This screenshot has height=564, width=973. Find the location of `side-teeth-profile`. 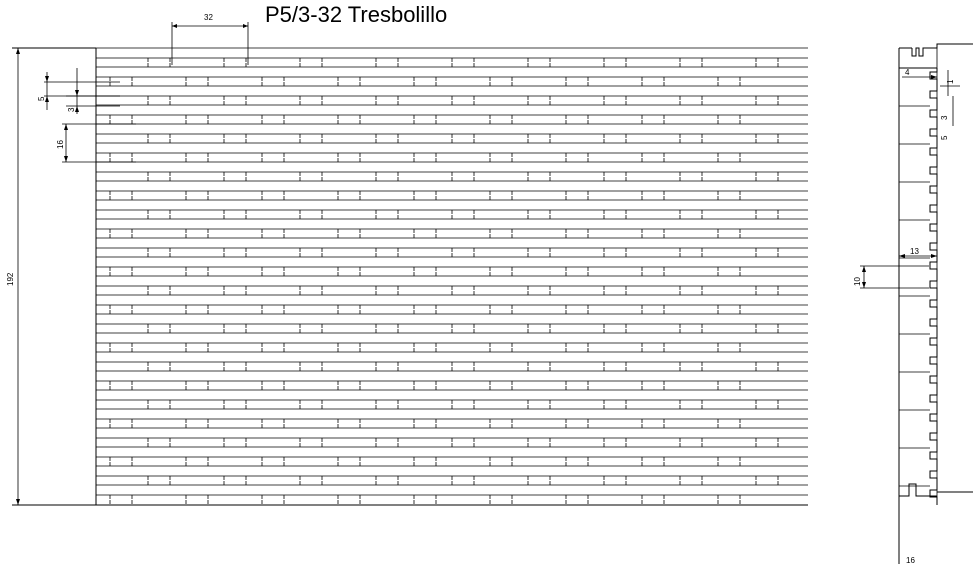

side-teeth-profile is located at coordinates (933, 286).